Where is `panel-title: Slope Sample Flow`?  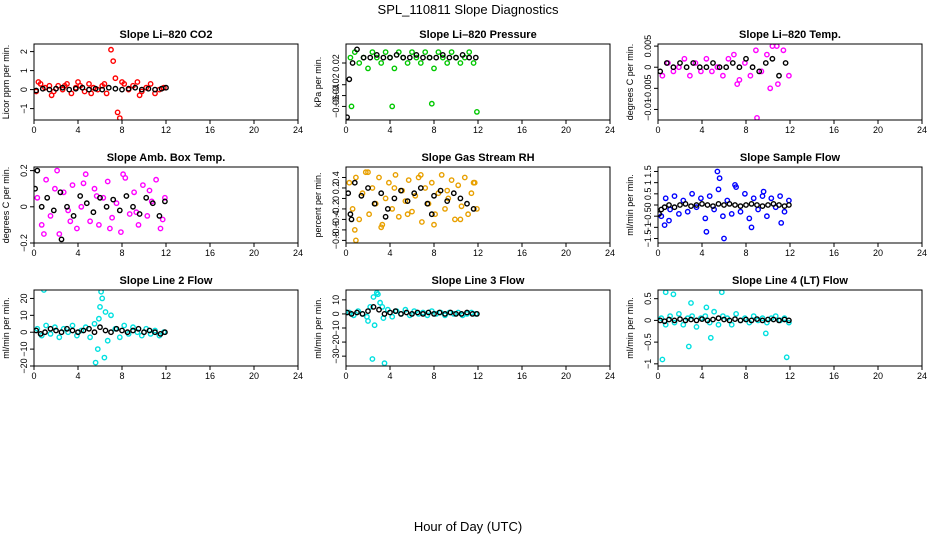
panel-title: Slope Sample Flow is located at coordinates (790, 158).